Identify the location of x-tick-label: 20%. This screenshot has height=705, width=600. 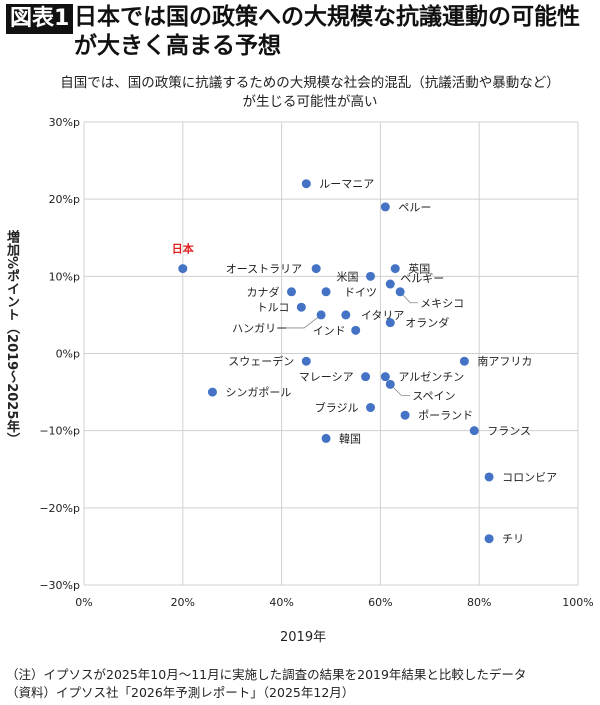
(183, 602).